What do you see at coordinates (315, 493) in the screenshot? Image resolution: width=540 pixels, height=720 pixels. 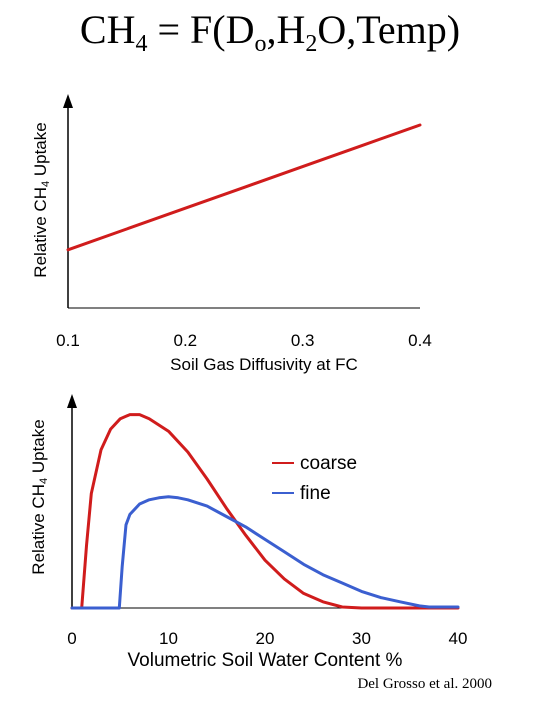 I see `legend-label-fine: fine` at bounding box center [315, 493].